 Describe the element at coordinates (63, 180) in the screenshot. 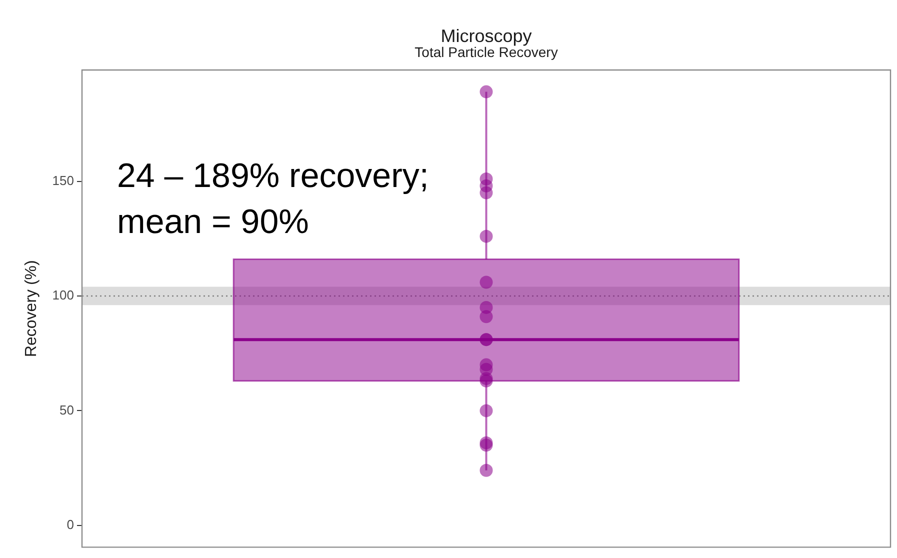

I see `y-tick-label: 150` at that location.